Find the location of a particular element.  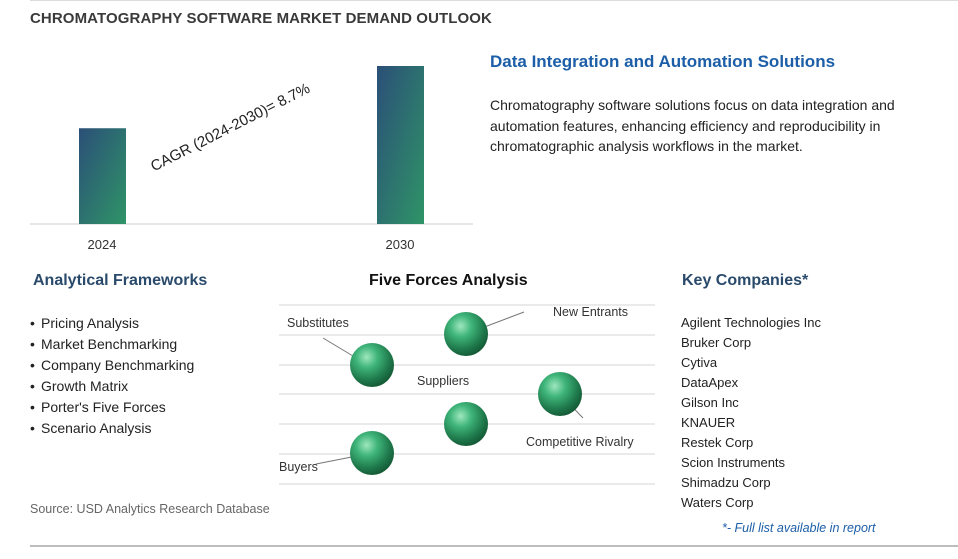

bottom-divider is located at coordinates (494, 546).